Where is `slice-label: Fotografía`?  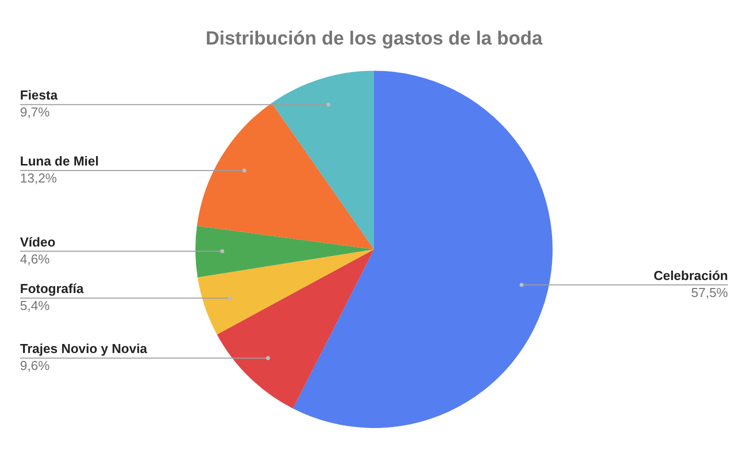
slice-label: Fotografía is located at coordinates (52, 288).